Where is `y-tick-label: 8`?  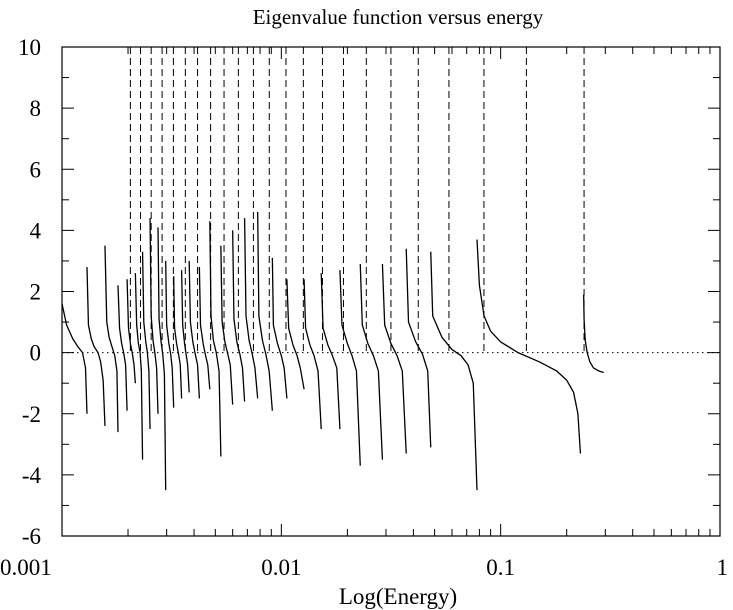 y-tick-label: 8 is located at coordinates (36, 108).